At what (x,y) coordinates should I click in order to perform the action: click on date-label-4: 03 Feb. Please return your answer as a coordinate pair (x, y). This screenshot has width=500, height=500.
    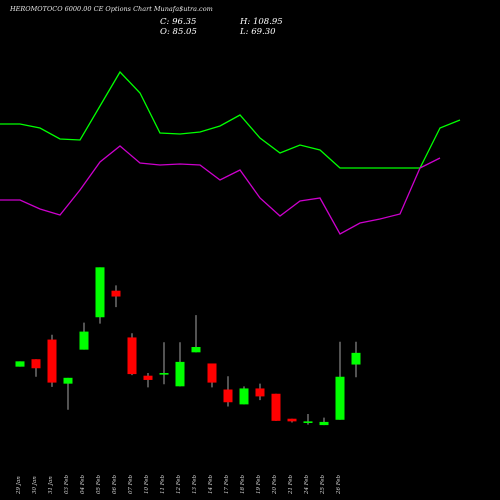
    Looking at the image, I should click on (67, 484).